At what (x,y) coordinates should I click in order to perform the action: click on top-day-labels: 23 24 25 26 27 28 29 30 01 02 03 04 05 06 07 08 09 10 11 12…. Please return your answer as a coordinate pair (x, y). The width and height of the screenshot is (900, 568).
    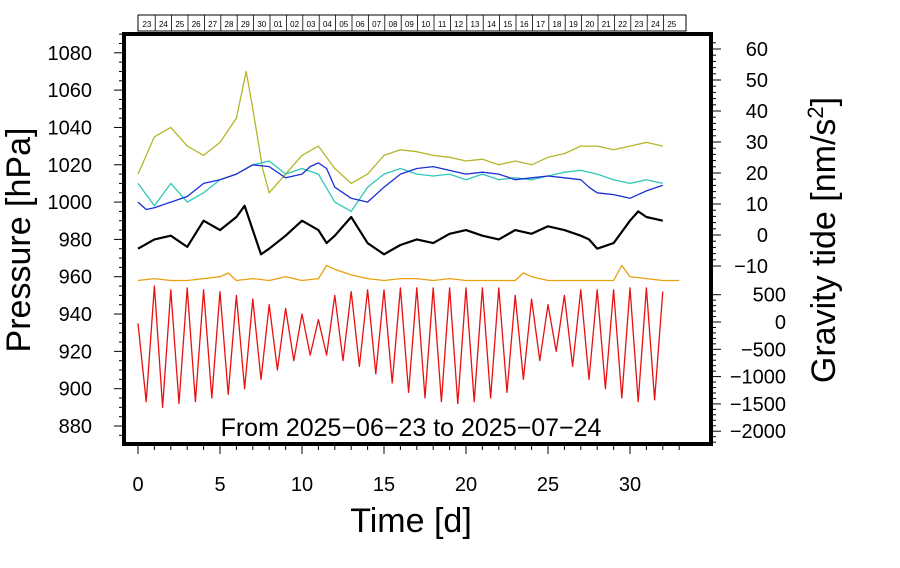
    Looking at the image, I should click on (410, 23).